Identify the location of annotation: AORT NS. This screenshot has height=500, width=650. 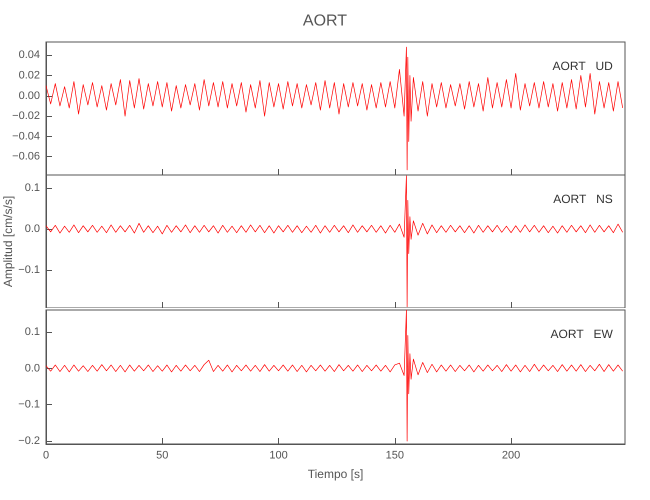
(583, 199).